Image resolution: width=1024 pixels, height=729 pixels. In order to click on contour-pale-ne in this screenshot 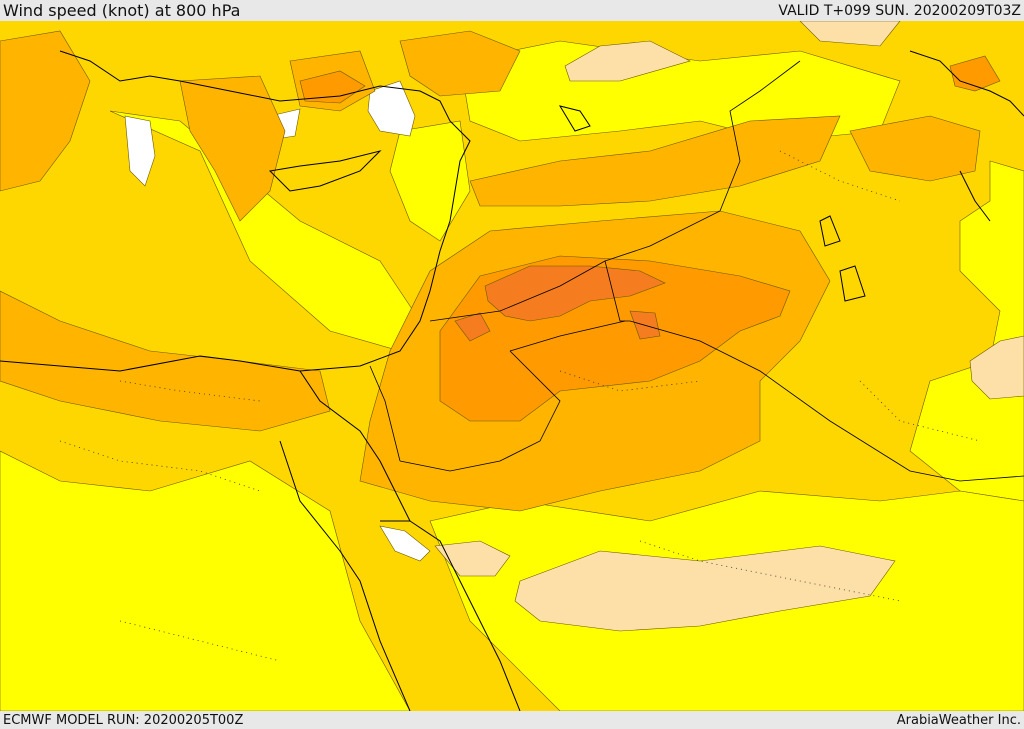, I will do `click(850, 34)`.